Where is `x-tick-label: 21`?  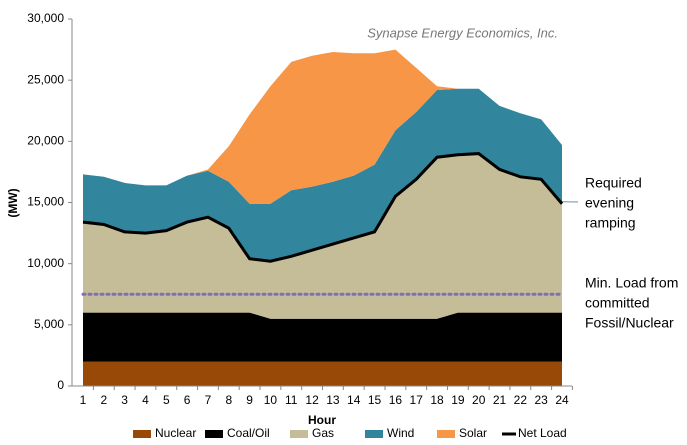
x-tick-label: 21 is located at coordinates (500, 400).